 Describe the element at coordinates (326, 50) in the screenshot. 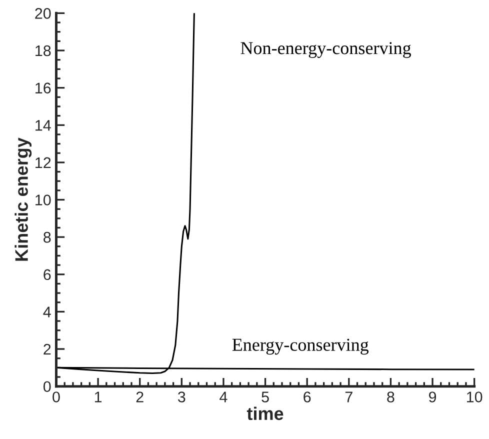

I see `text: Non-energy-conserving` at that location.